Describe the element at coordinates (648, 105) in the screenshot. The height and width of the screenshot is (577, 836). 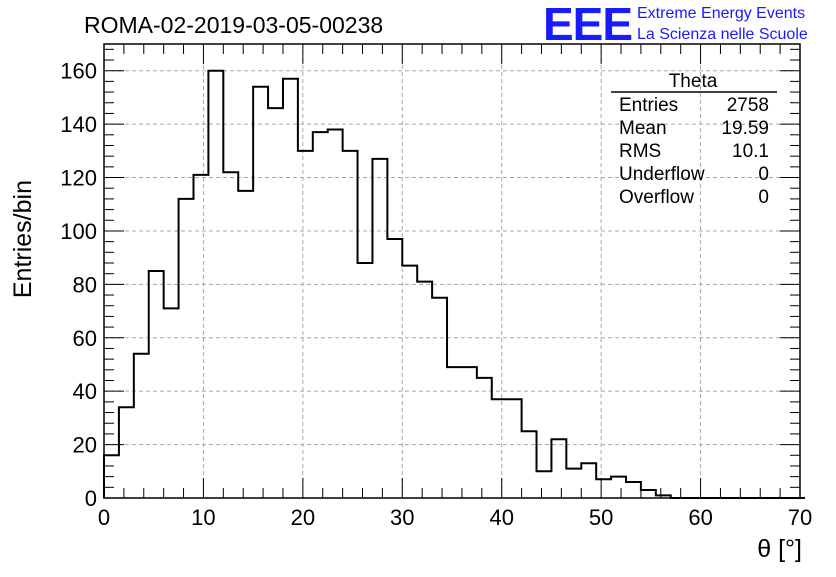
I see `stats-label: Entries` at that location.